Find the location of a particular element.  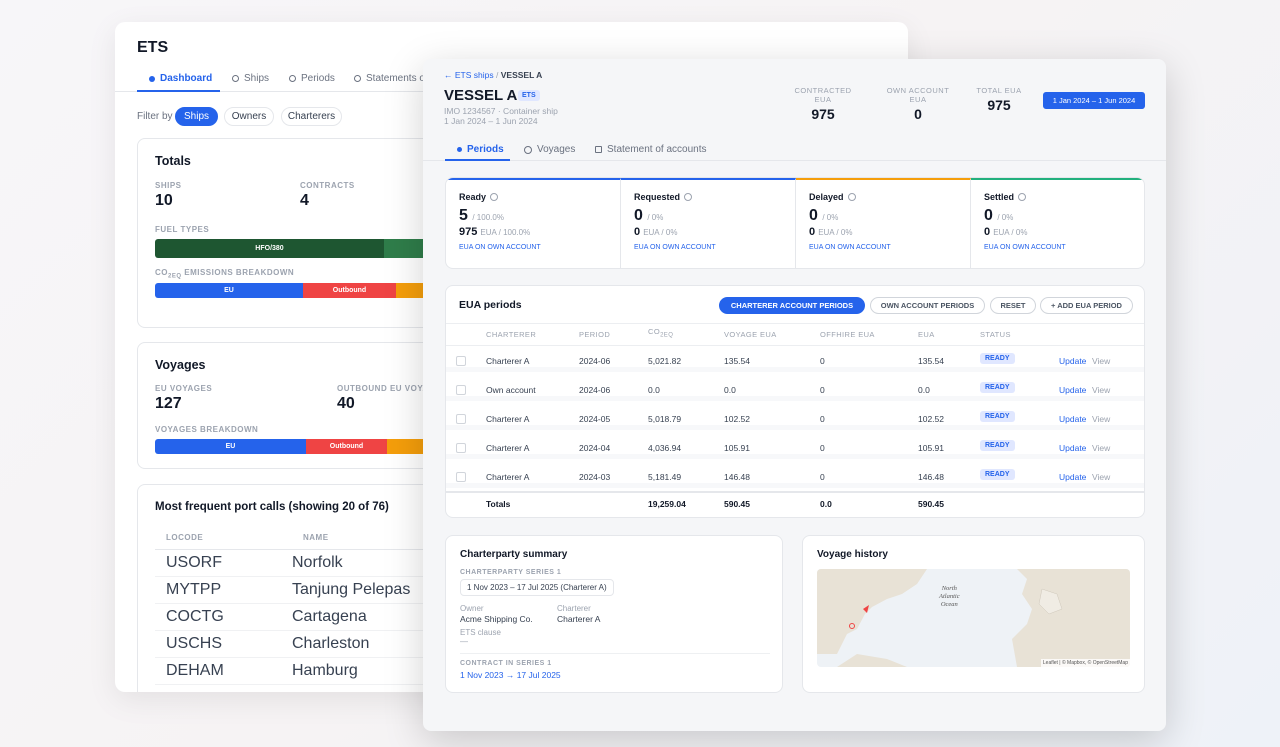

col-co2-sub: 2EQ is located at coordinates (667, 335).